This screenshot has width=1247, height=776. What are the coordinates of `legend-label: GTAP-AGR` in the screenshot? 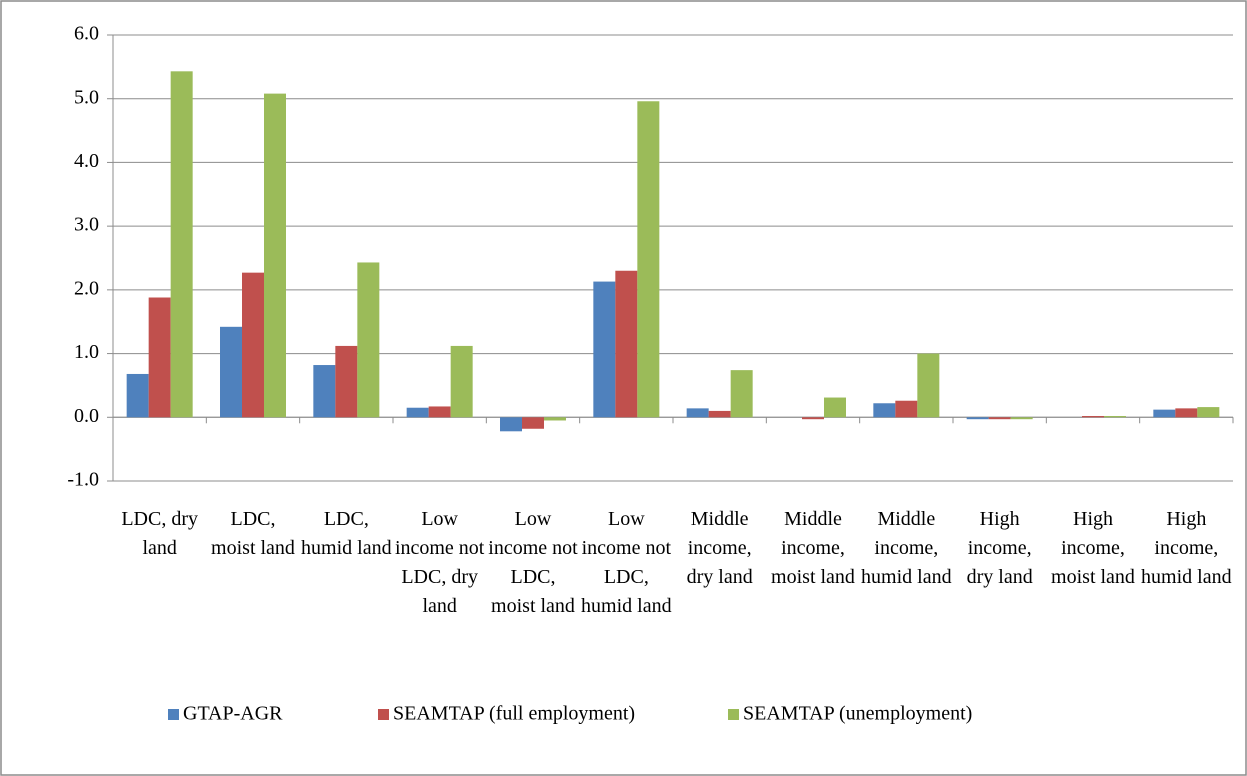 It's located at (233, 714).